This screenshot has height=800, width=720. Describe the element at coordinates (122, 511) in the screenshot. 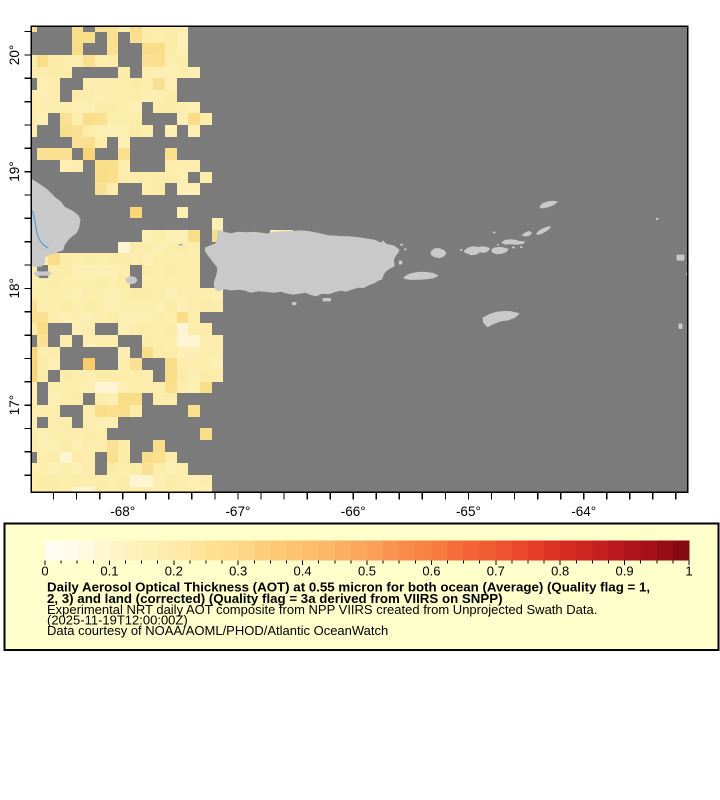

I see `svg-text: -68°` at that location.